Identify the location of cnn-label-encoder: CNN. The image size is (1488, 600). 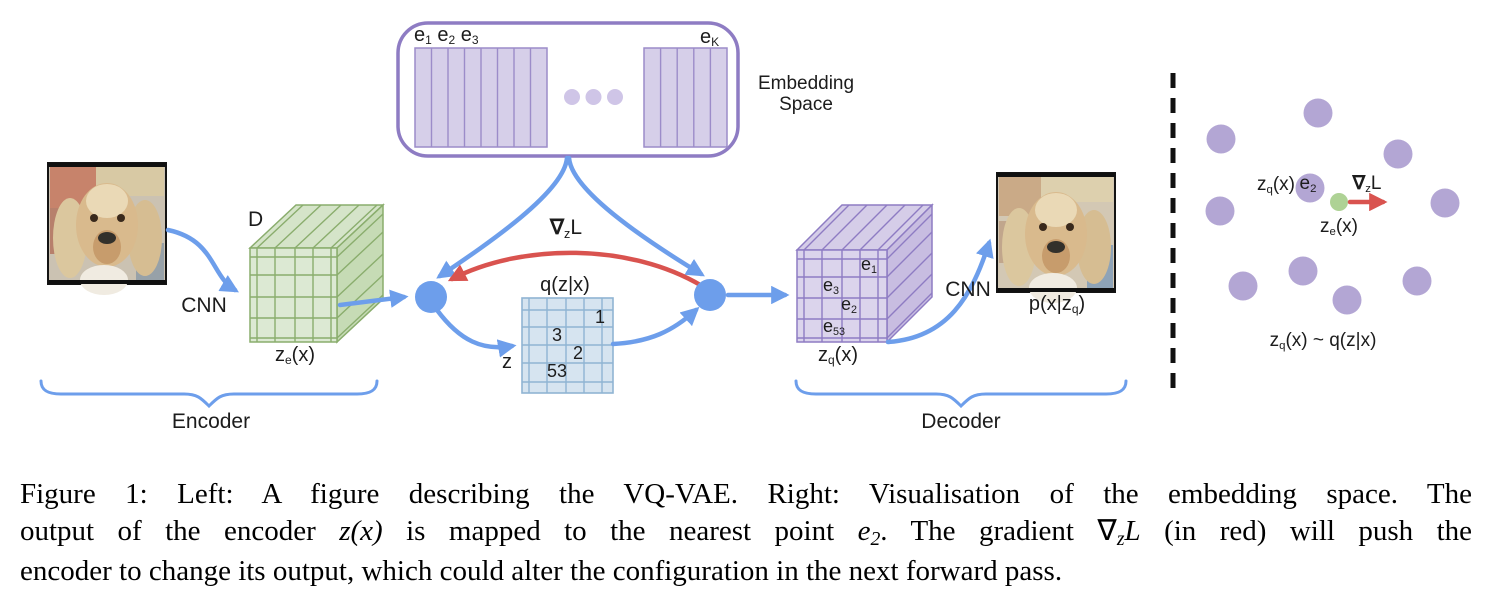
(204, 305).